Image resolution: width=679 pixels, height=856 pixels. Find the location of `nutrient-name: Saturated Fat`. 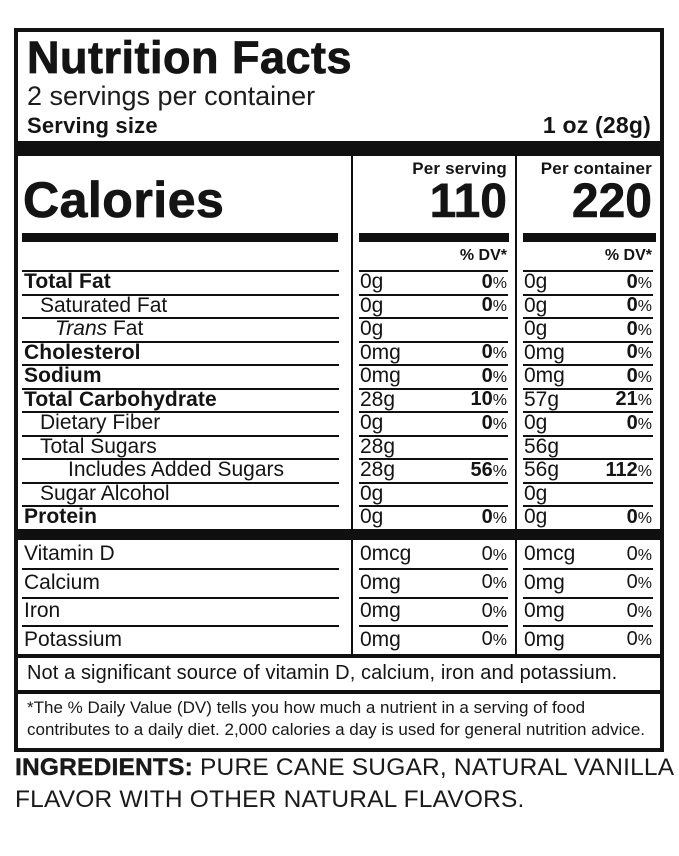

nutrient-name: Saturated Fat is located at coordinates (104, 305).